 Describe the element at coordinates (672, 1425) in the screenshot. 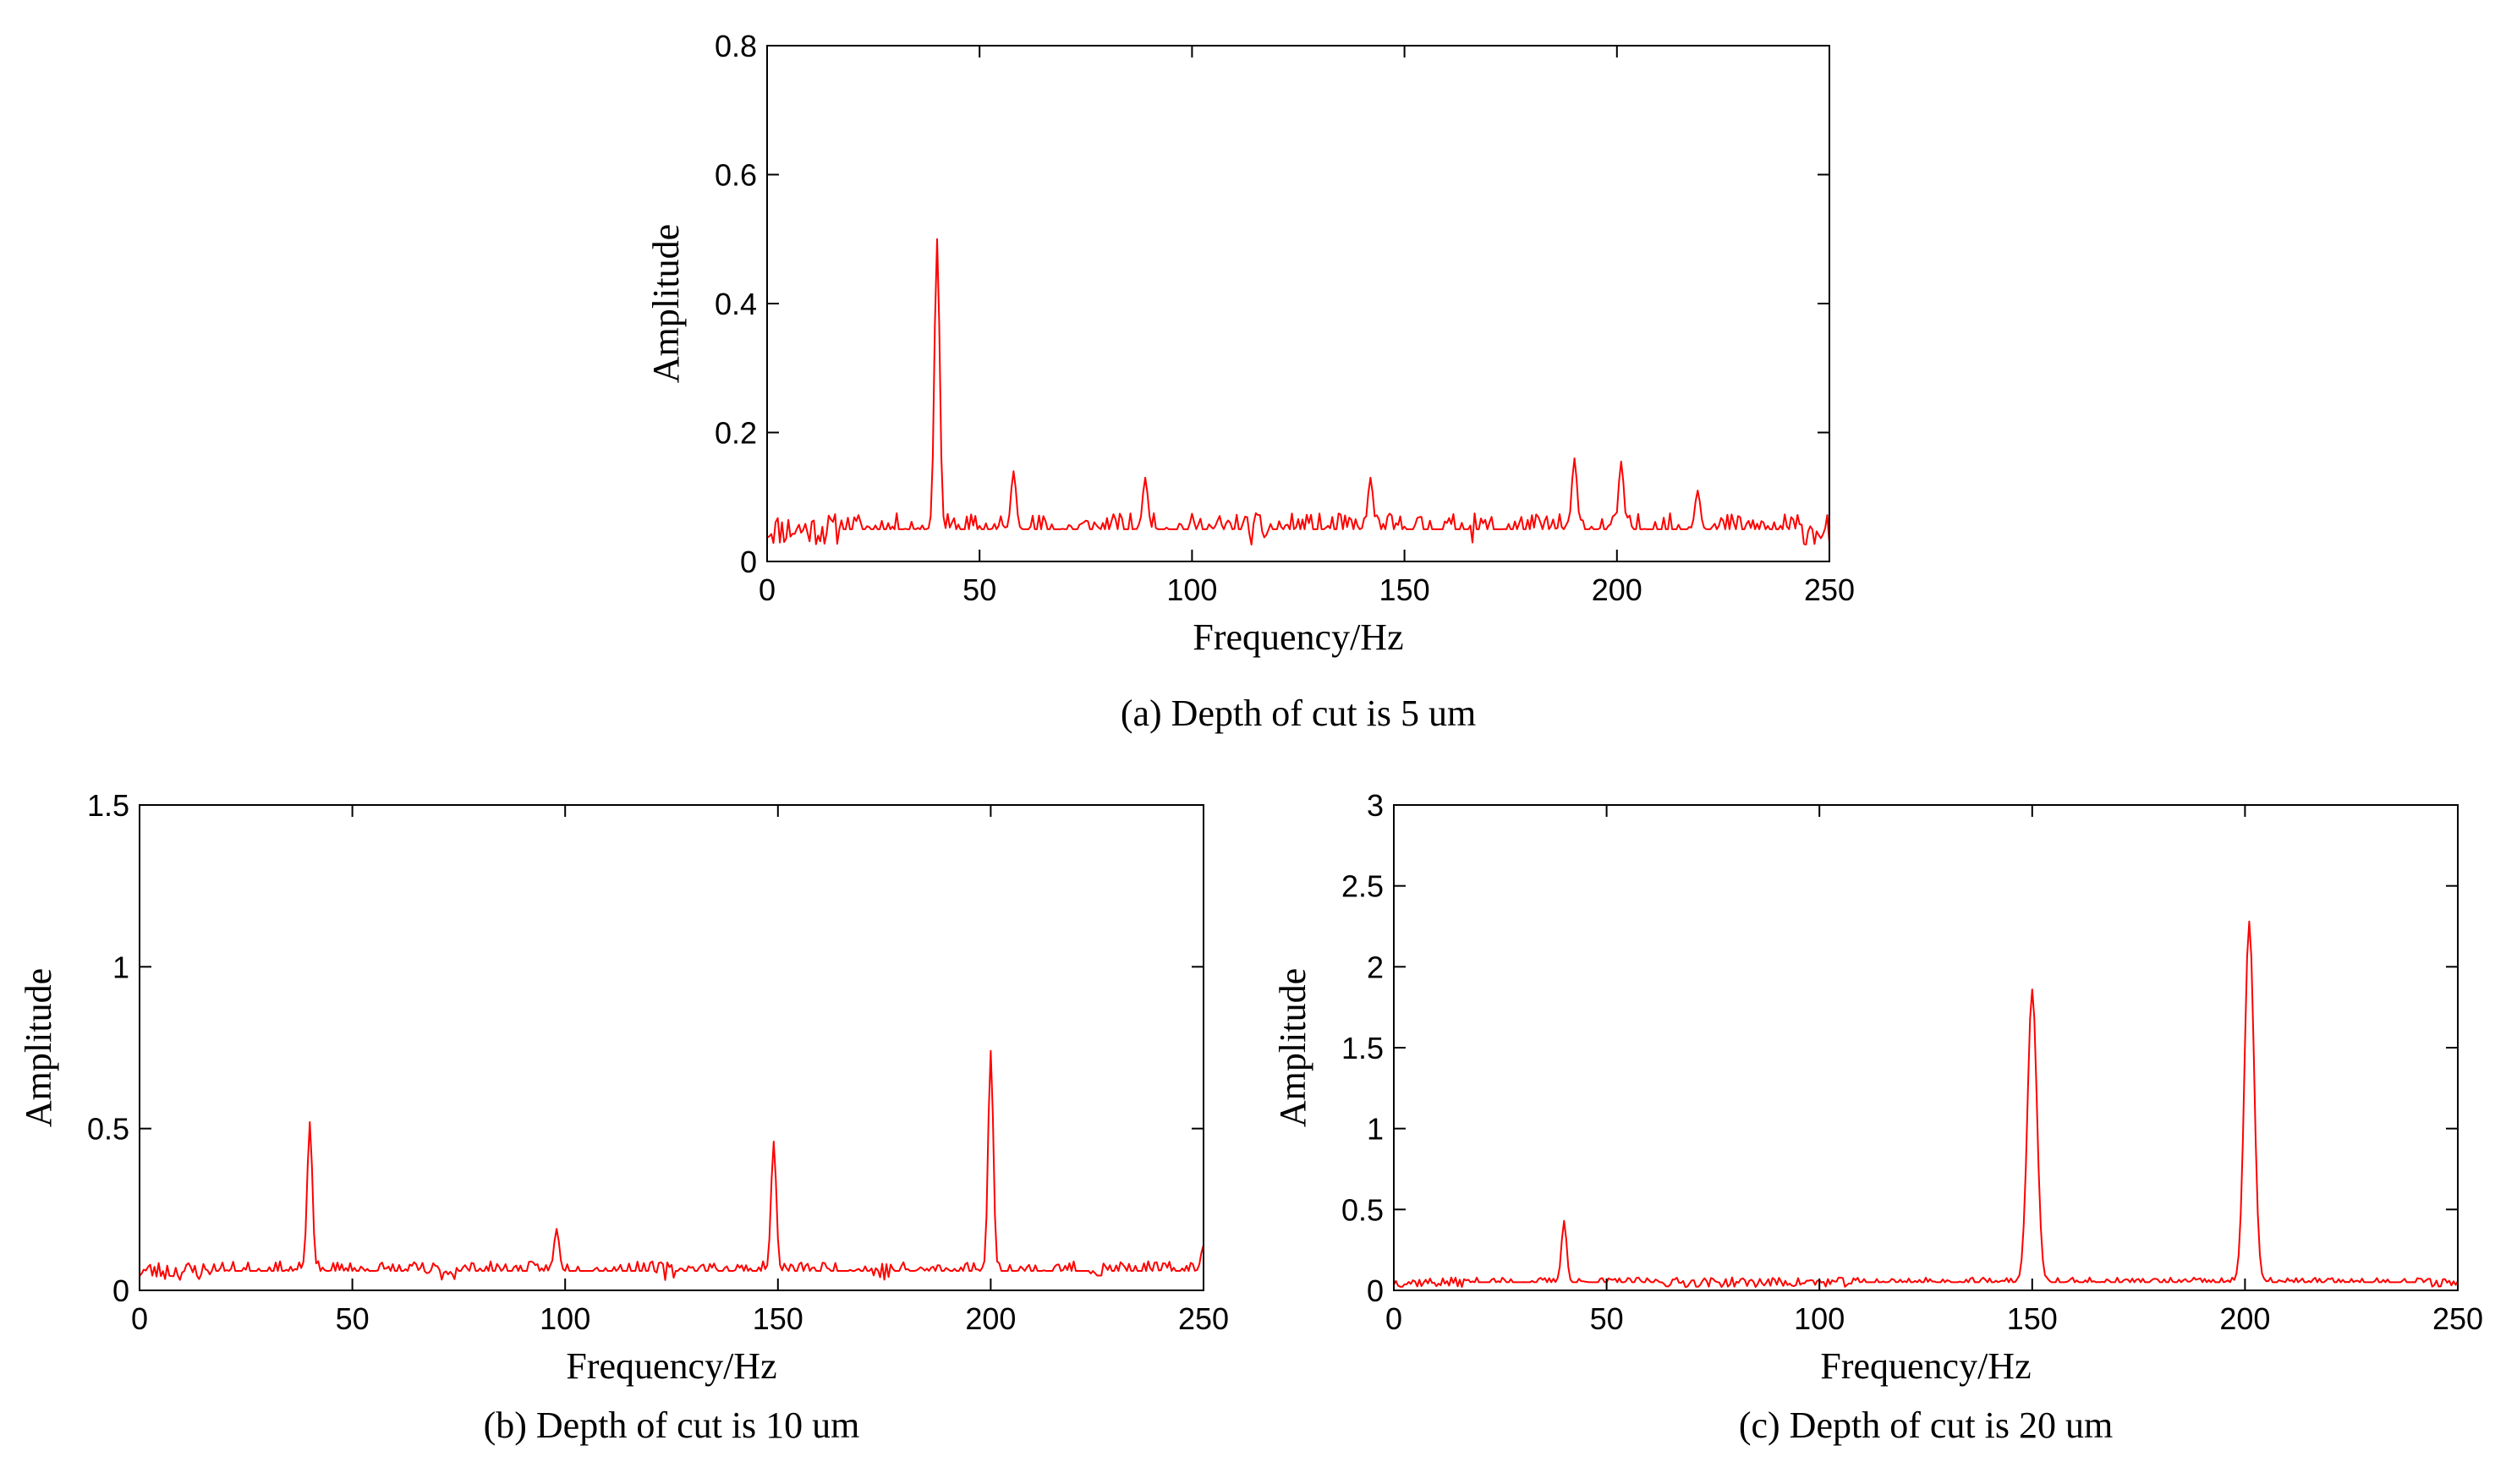

I see `chart-caption: (b) Depth of cut is 10 um` at that location.